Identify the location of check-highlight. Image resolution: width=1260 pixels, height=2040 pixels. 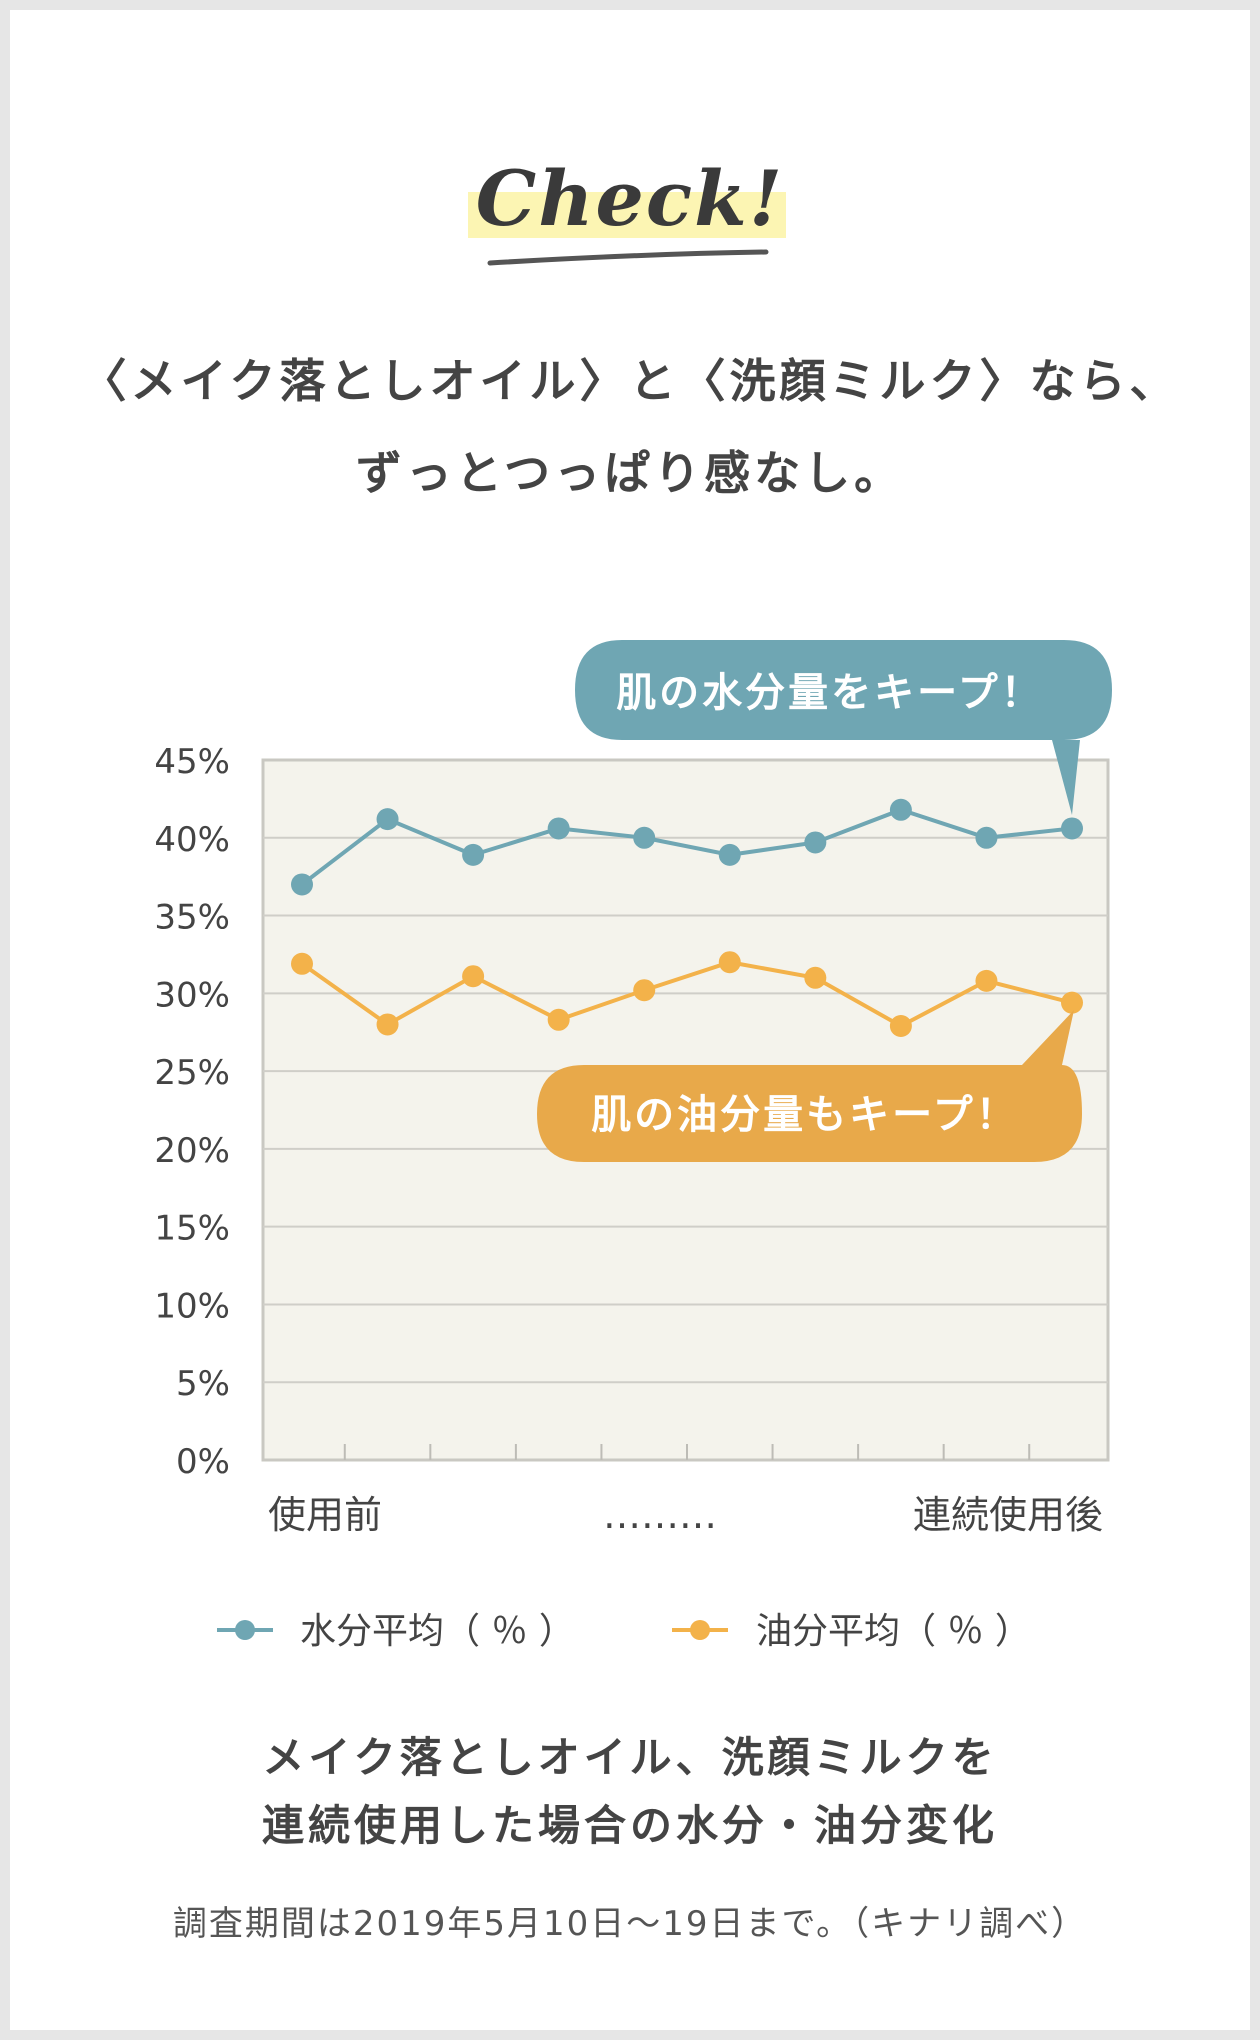
(627, 215).